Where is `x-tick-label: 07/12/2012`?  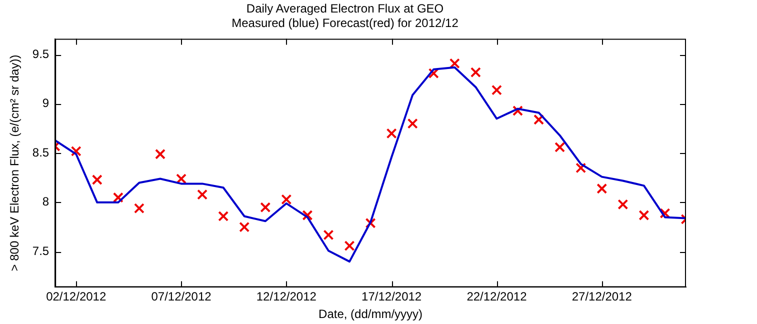
x-tick-label: 07/12/2012 is located at coordinates (181, 297).